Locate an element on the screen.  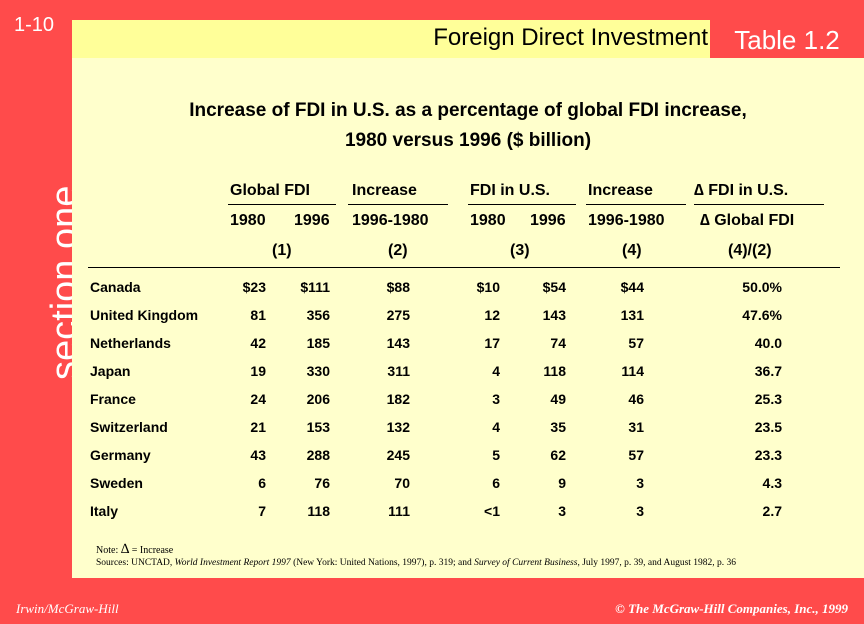
cell-us-1996: 62 is located at coordinates (558, 455).